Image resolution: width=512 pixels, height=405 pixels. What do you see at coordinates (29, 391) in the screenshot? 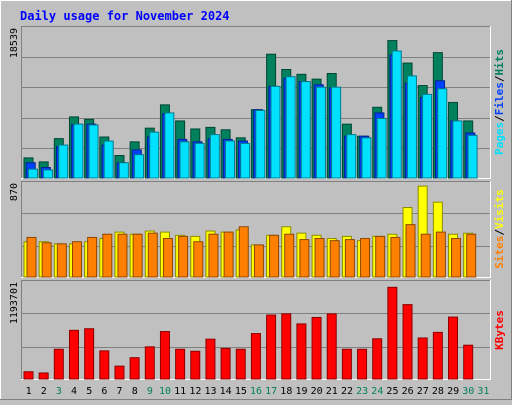
I see `day-label: 1` at bounding box center [29, 391].